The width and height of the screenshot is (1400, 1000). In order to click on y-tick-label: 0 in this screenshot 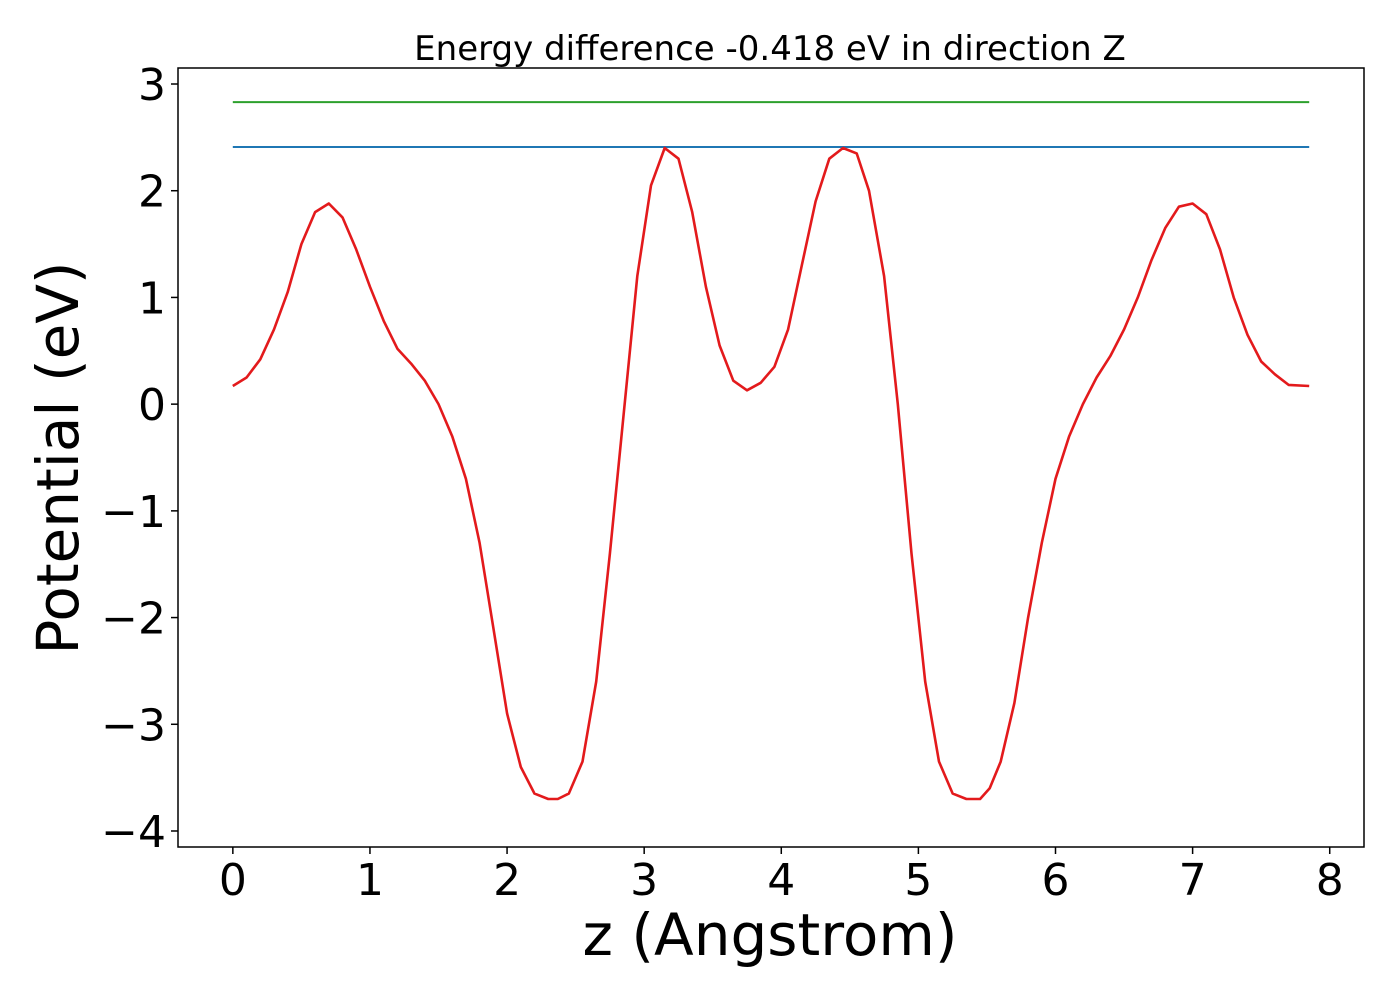, I will do `click(152, 405)`.